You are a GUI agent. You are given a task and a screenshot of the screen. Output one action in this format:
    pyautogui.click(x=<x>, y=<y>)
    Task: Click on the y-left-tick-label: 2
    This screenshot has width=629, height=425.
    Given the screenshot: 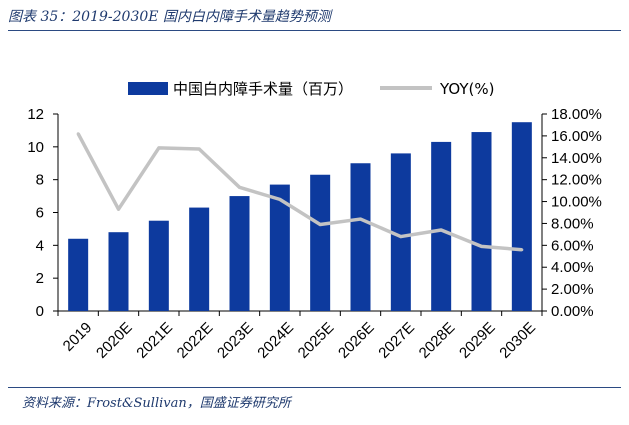 What is the action you would take?
    pyautogui.click(x=40, y=278)
    